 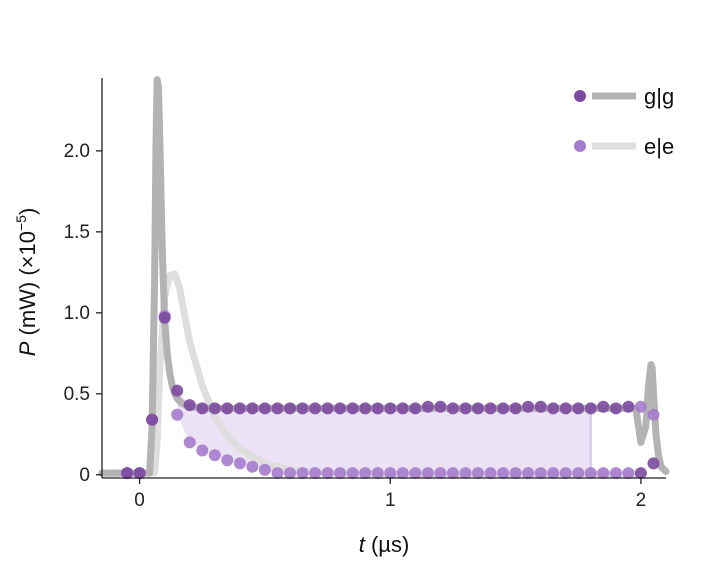 What do you see at coordinates (77, 151) in the screenshot?
I see `y-tick-label: 2.0` at bounding box center [77, 151].